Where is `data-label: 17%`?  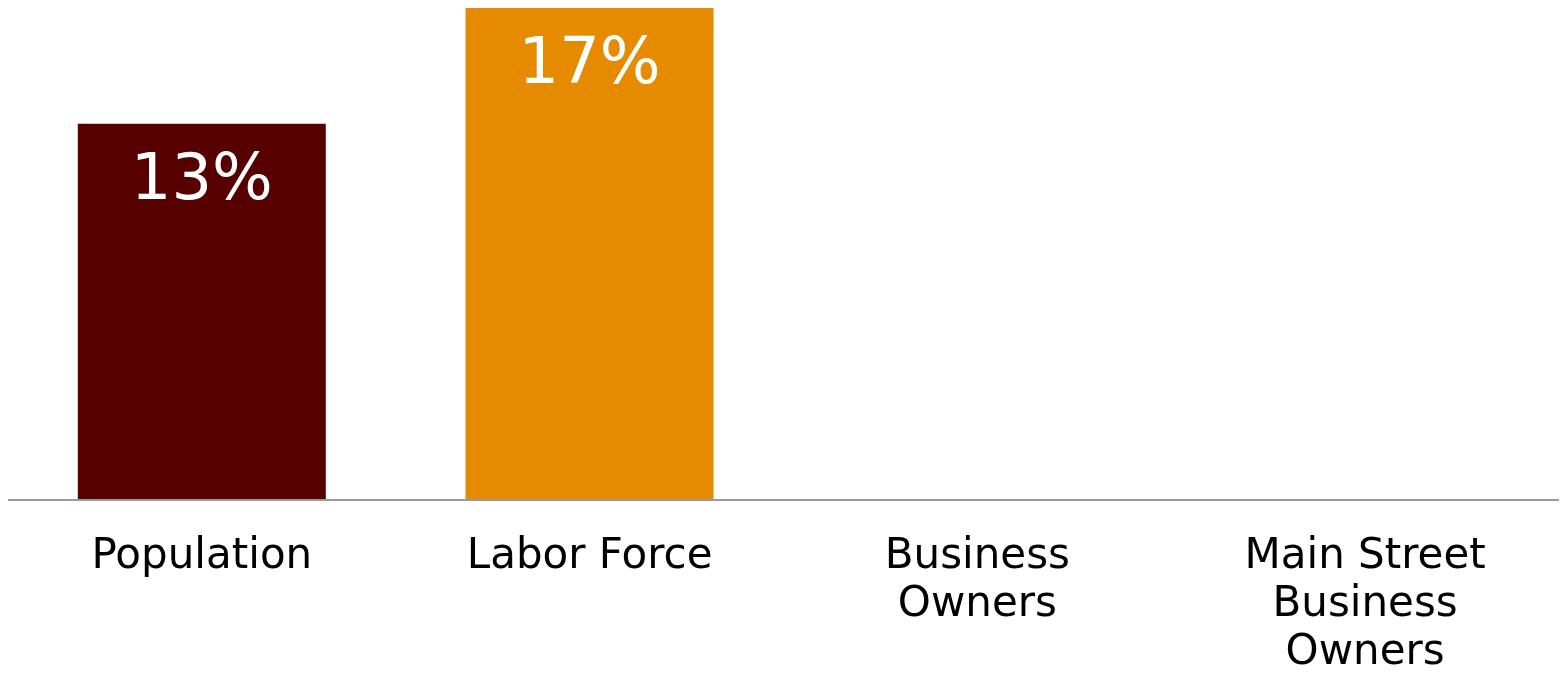 data-label: 17% is located at coordinates (589, 61).